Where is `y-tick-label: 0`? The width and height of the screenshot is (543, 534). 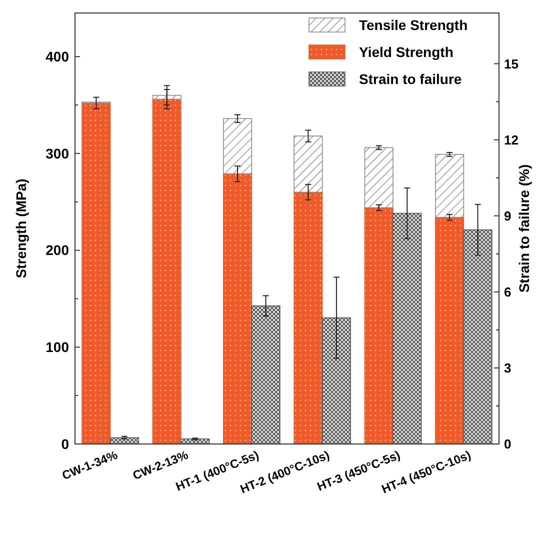 y-tick-label: 0 is located at coordinates (65, 444).